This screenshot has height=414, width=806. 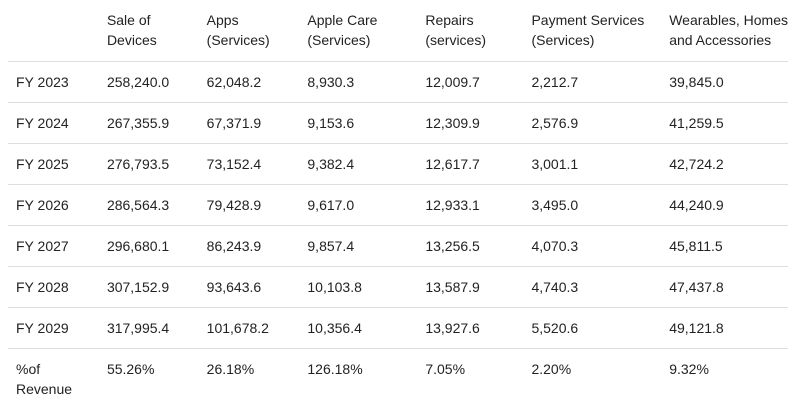 I want to click on table-cell: 86,243.9, so click(x=249, y=246).